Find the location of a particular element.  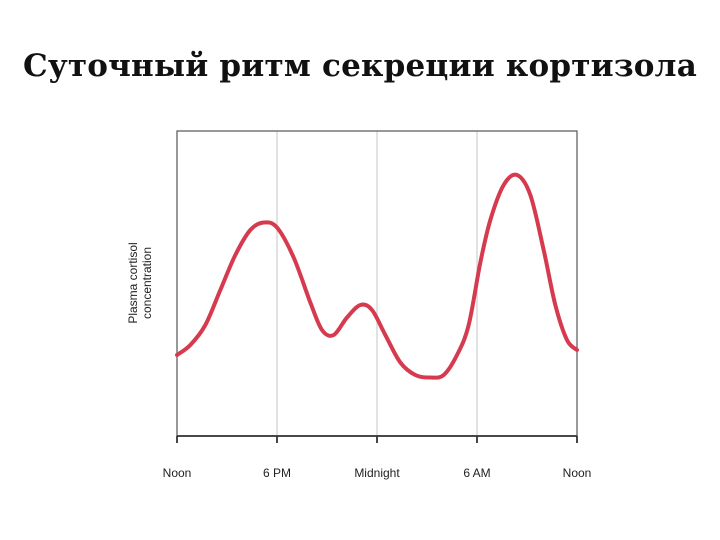

x-tick-labels: Noon 6 PM Midnight 6 AM Noon is located at coordinates (377, 473).